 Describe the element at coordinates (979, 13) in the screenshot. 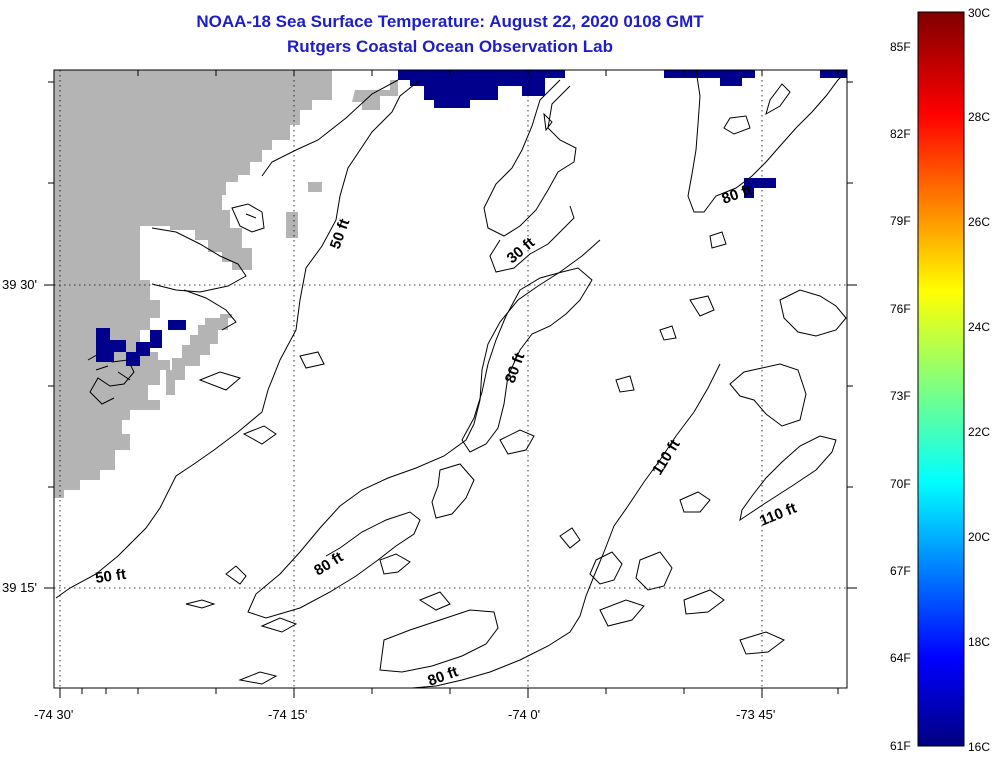

I see `colorbar-label-30c: 30C` at that location.